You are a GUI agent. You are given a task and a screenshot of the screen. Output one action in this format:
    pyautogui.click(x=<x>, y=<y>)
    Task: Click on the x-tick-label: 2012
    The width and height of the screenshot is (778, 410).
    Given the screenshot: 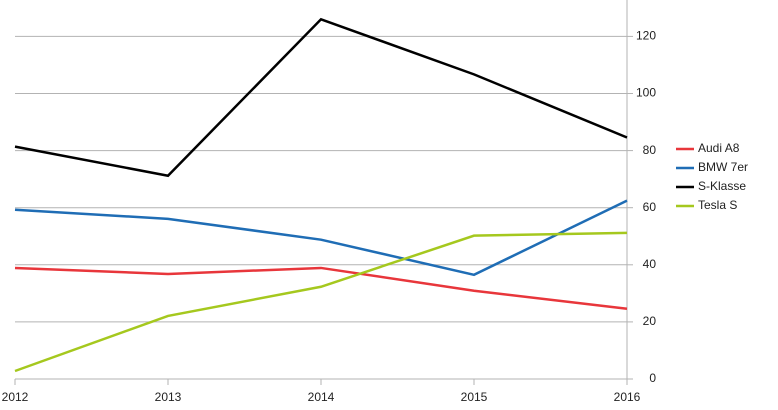 What is the action you would take?
    pyautogui.click(x=15, y=397)
    